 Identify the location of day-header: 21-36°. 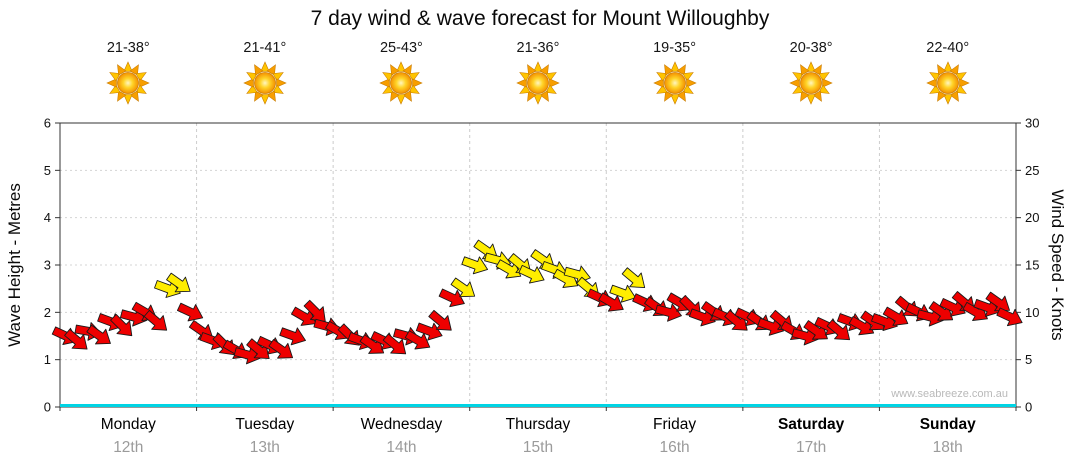
(538, 73).